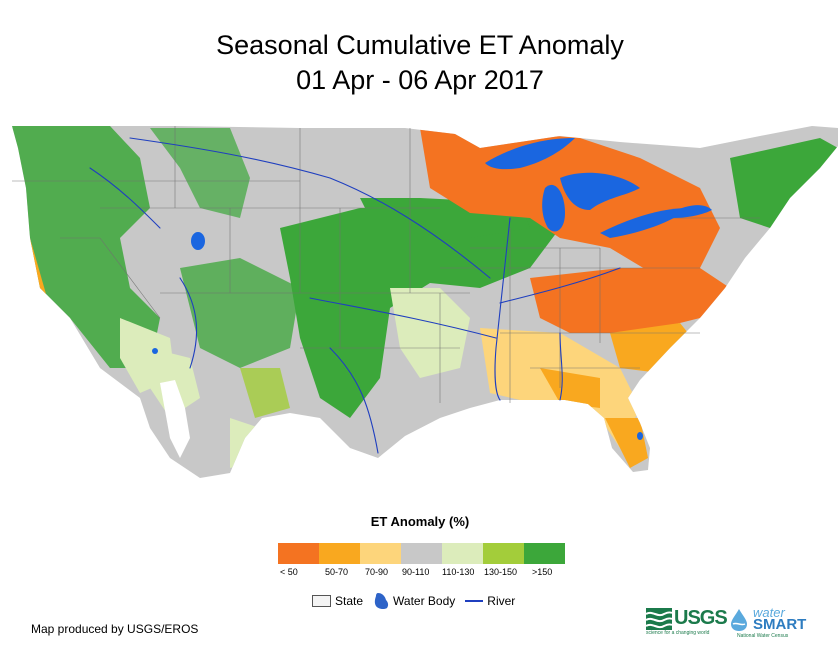  Describe the element at coordinates (381, 601) in the screenshot. I see `water-body-icon` at that location.